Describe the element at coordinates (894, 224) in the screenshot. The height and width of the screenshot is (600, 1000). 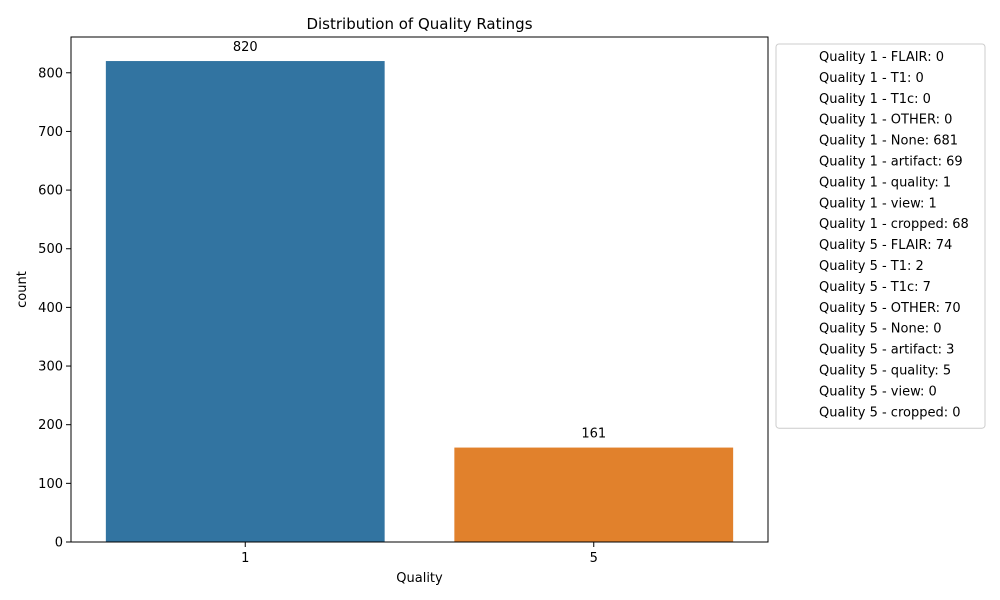
I see `legend-entry: Quality 1 - cropped: 68` at that location.